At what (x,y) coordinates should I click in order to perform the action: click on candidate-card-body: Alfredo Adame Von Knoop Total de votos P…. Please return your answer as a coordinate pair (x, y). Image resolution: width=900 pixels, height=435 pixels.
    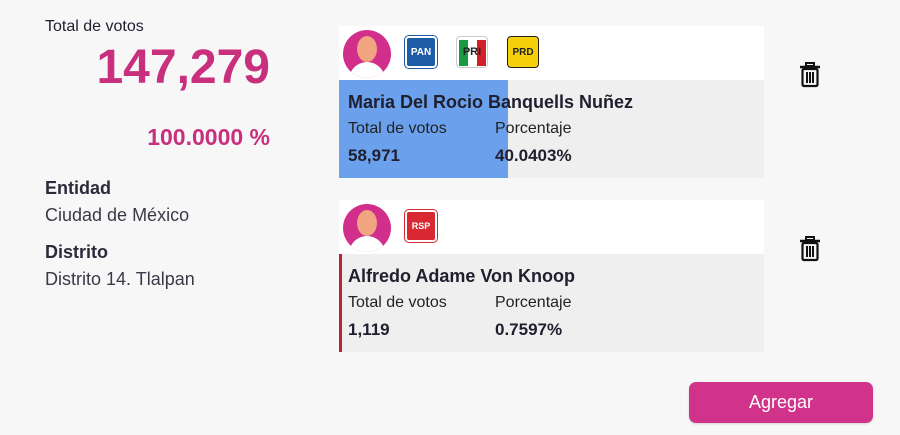
    Looking at the image, I should click on (551, 303).